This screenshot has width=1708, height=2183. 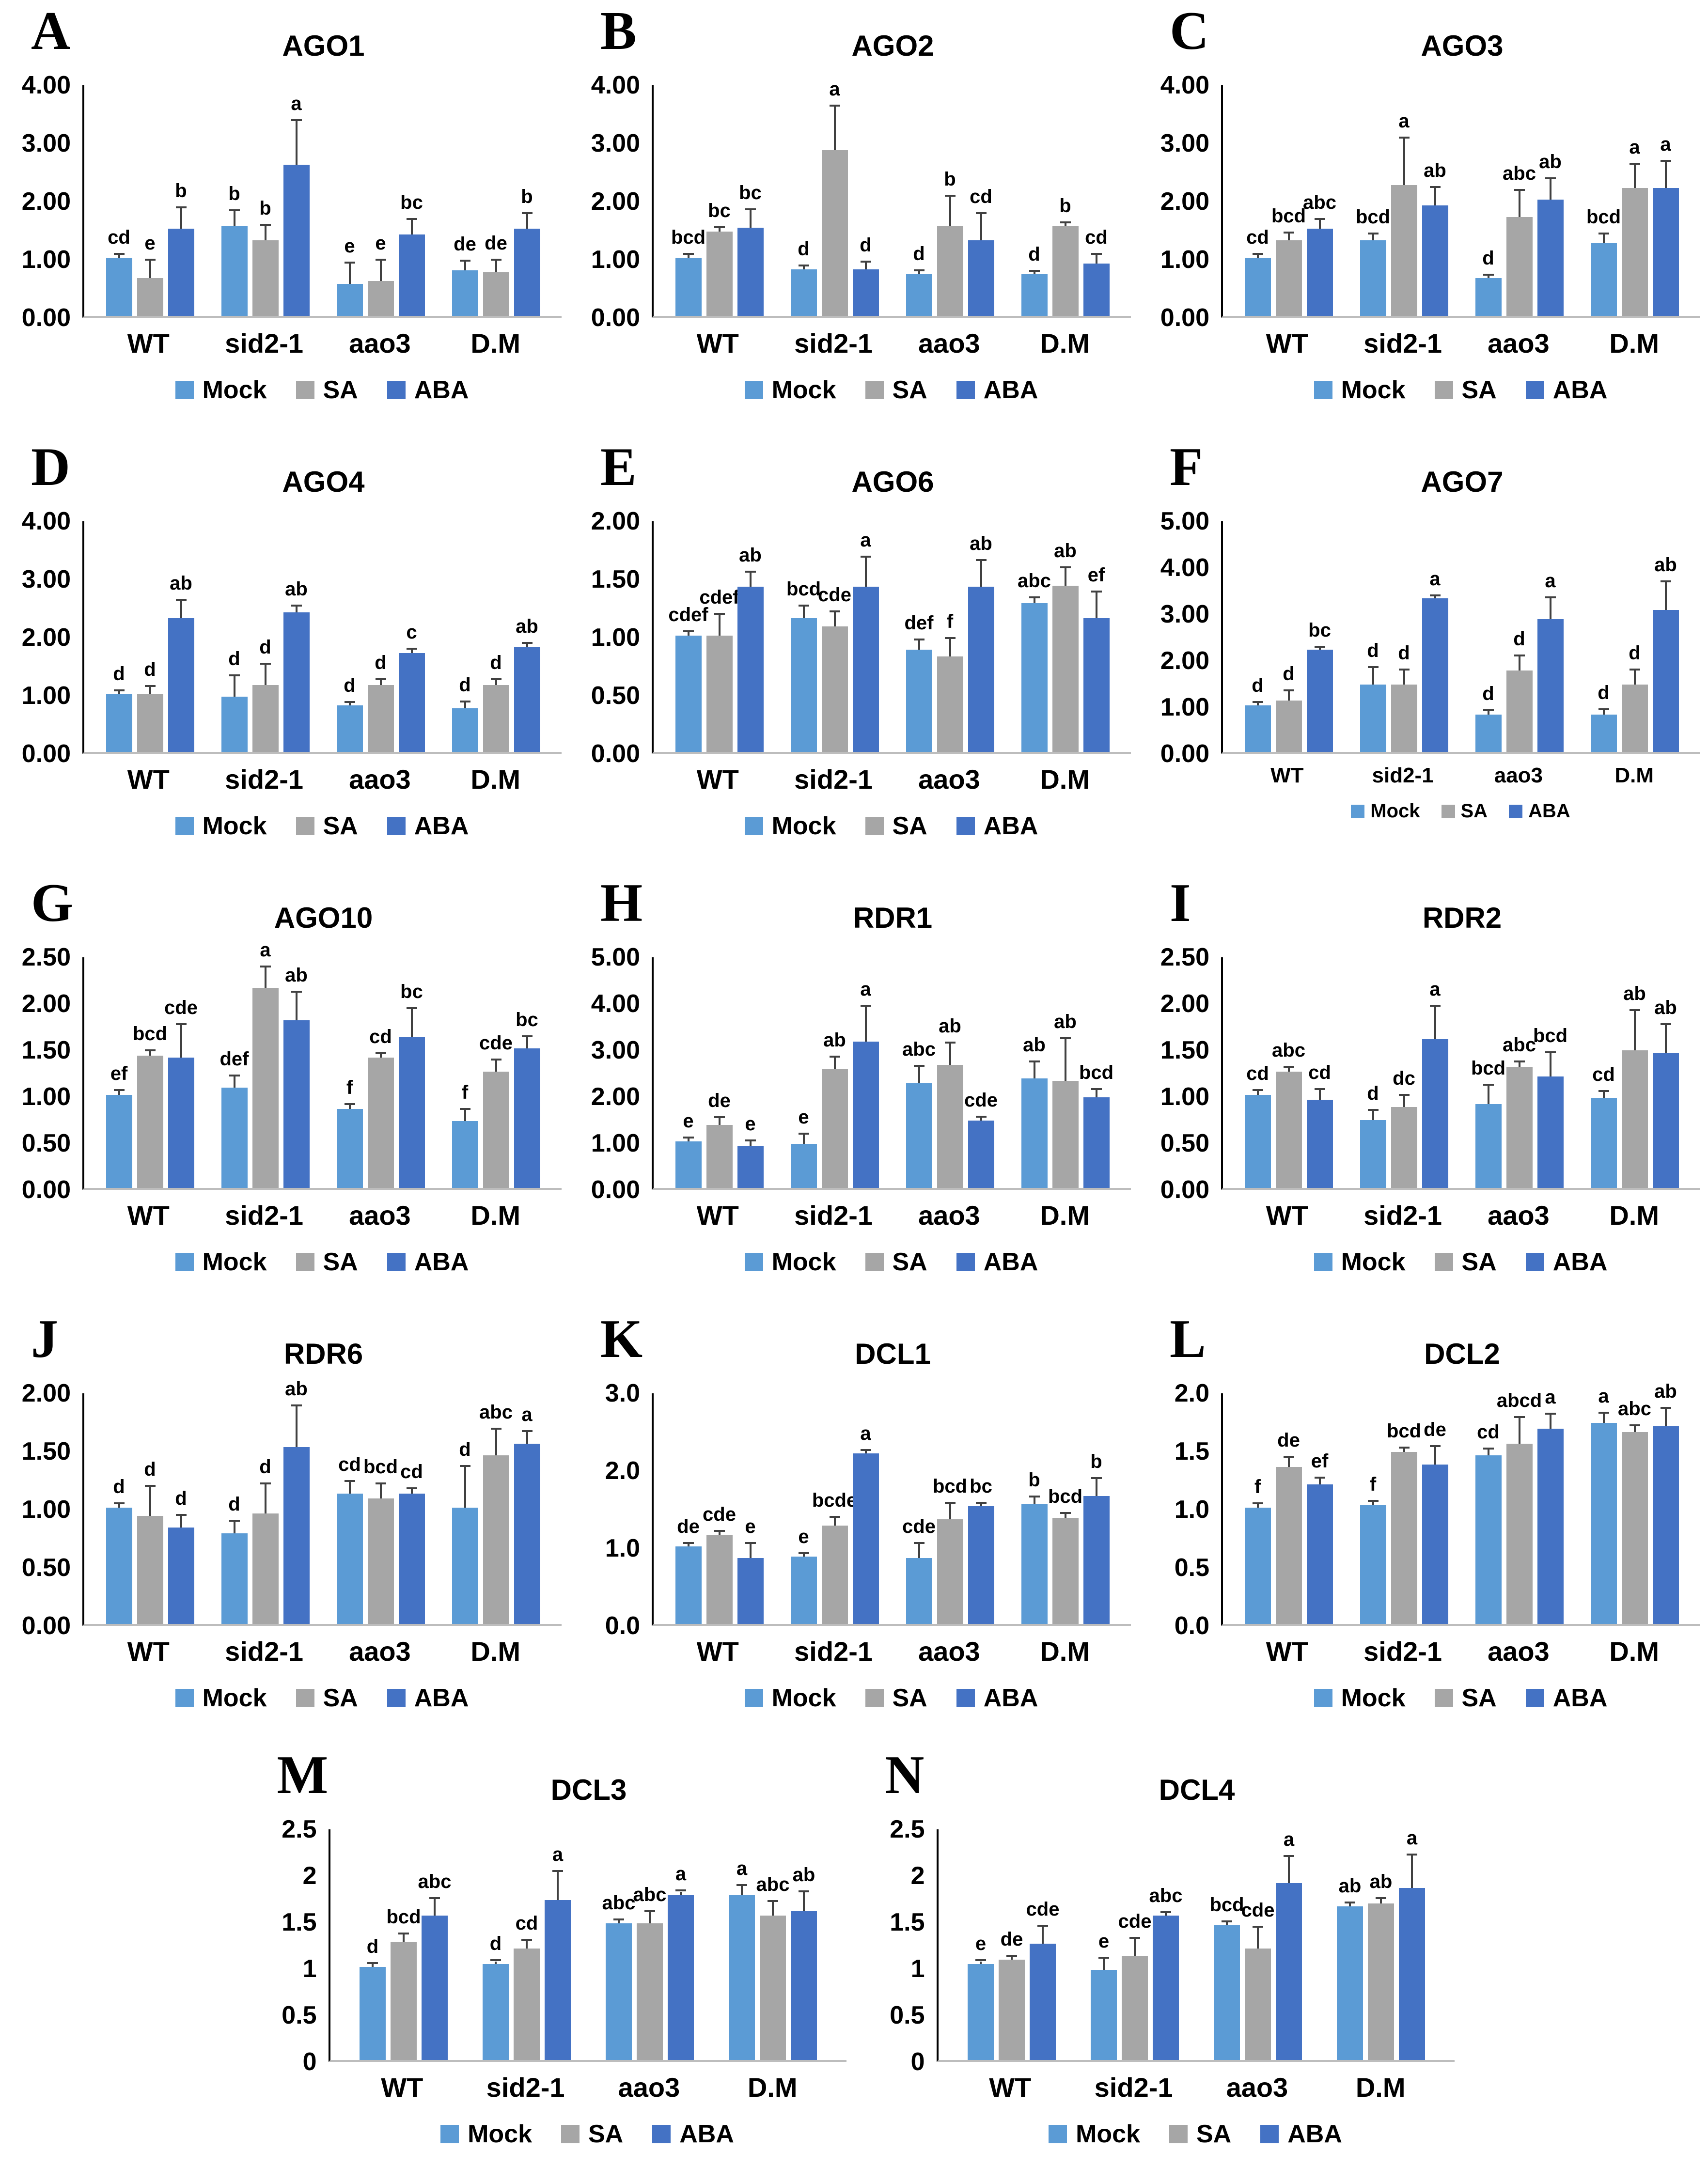 I want to click on bar-sa-WT: cdef, so click(x=719, y=637).